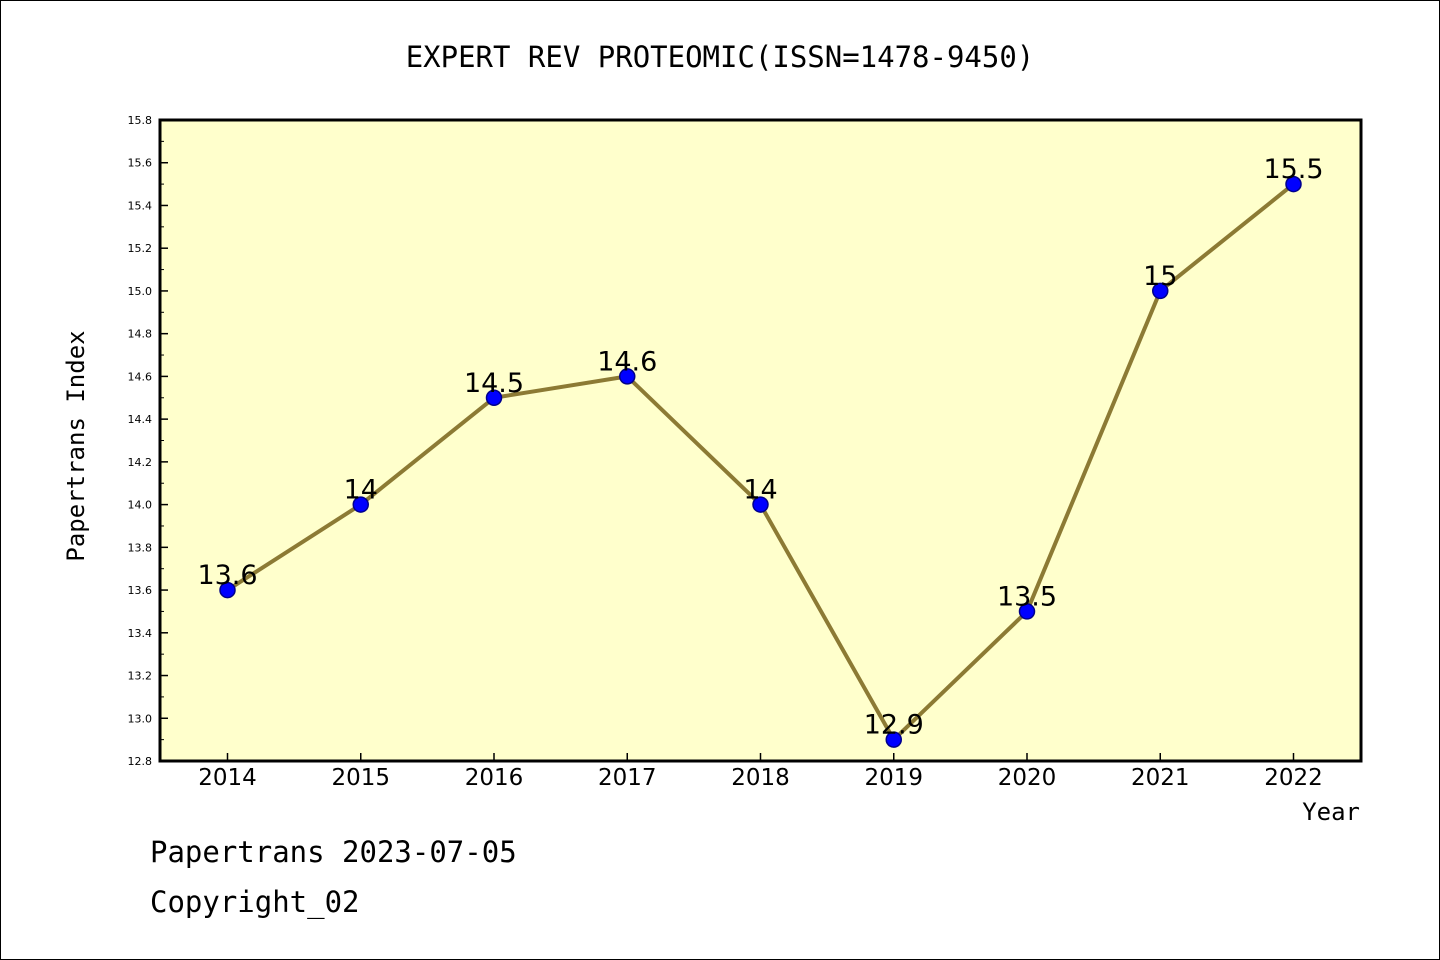 The width and height of the screenshot is (1440, 960). I want to click on footer-date: Papertrans 2023-07-05, so click(333, 852).